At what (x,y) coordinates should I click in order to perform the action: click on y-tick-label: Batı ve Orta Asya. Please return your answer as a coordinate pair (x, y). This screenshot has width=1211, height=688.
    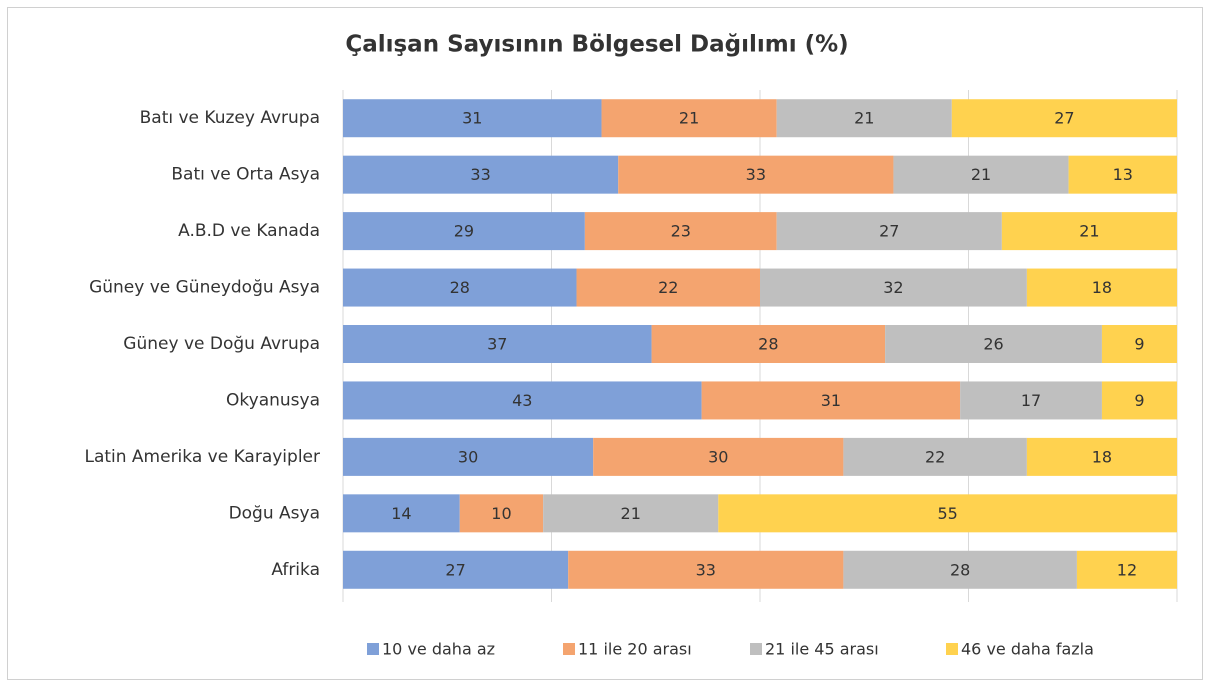
    Looking at the image, I should click on (245, 175).